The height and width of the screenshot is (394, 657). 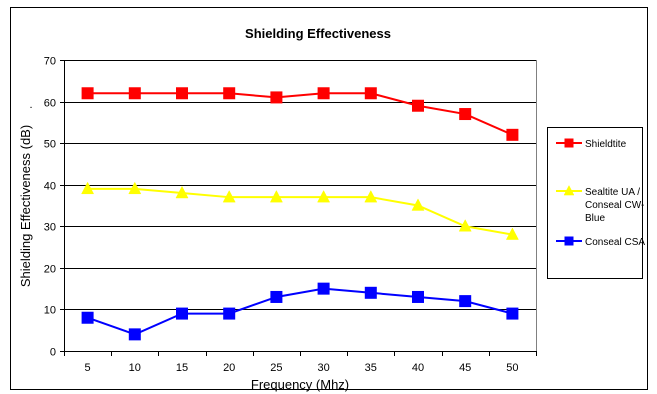 What do you see at coordinates (300, 384) in the screenshot?
I see `x-axis-title: Frequency (Mhz)` at bounding box center [300, 384].